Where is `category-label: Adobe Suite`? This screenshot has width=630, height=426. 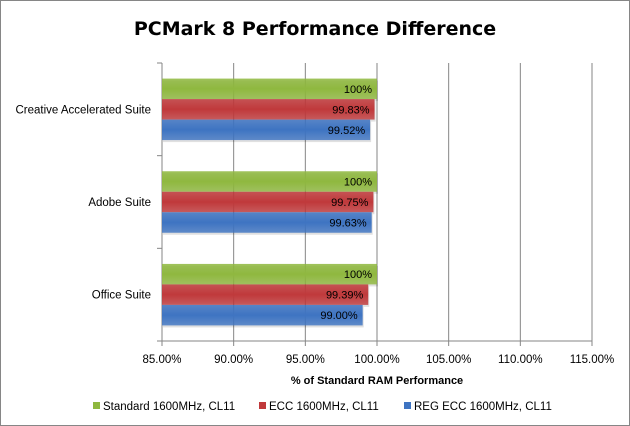 category-label: Adobe Suite is located at coordinates (119, 203).